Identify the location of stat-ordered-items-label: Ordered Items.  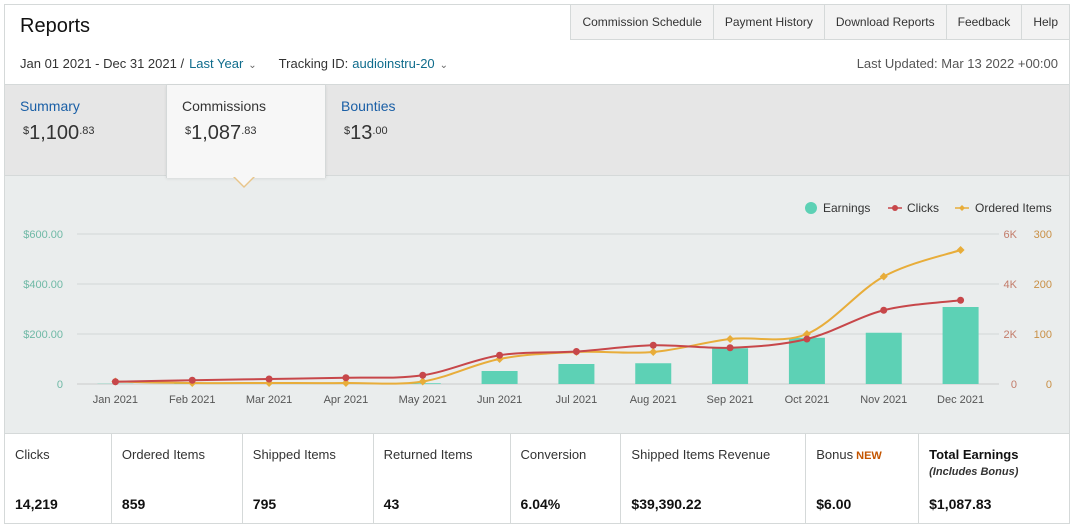
(163, 454).